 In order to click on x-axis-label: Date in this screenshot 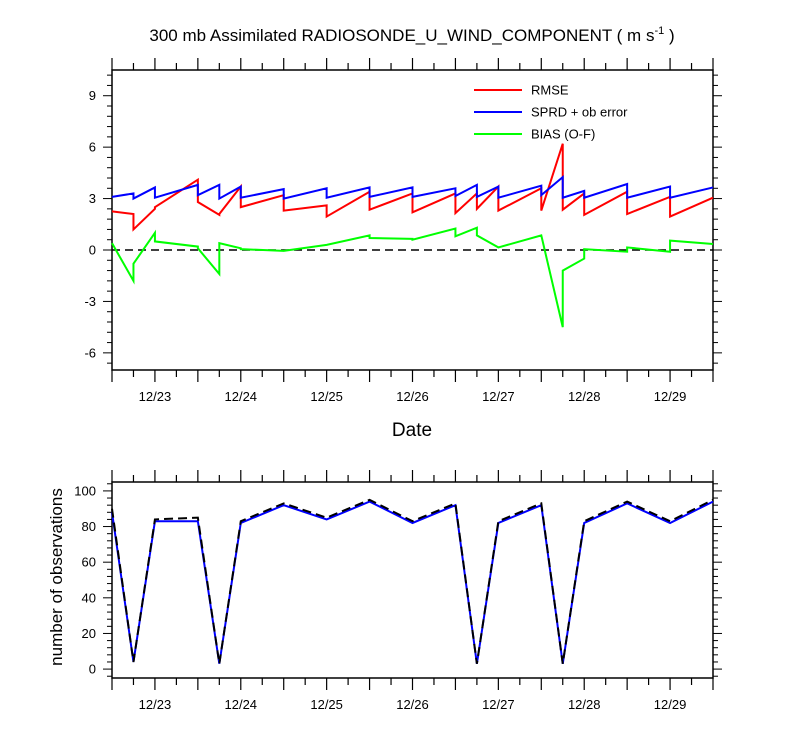, I will do `click(412, 430)`.